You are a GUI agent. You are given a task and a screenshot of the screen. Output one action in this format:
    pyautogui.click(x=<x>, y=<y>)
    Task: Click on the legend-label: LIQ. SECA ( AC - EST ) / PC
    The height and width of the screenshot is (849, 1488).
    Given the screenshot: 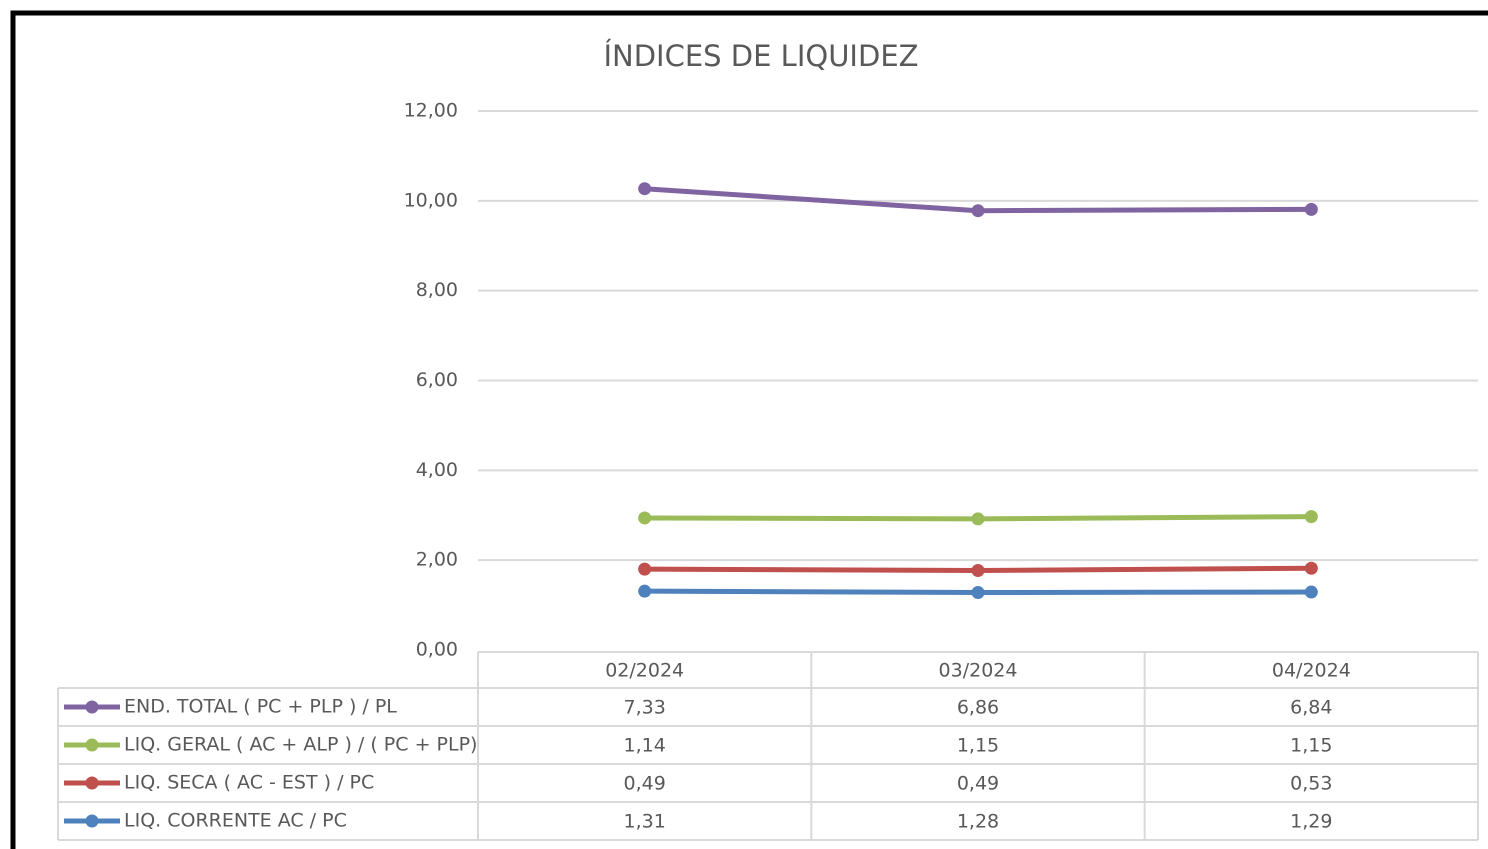 What is the action you would take?
    pyautogui.click(x=249, y=783)
    